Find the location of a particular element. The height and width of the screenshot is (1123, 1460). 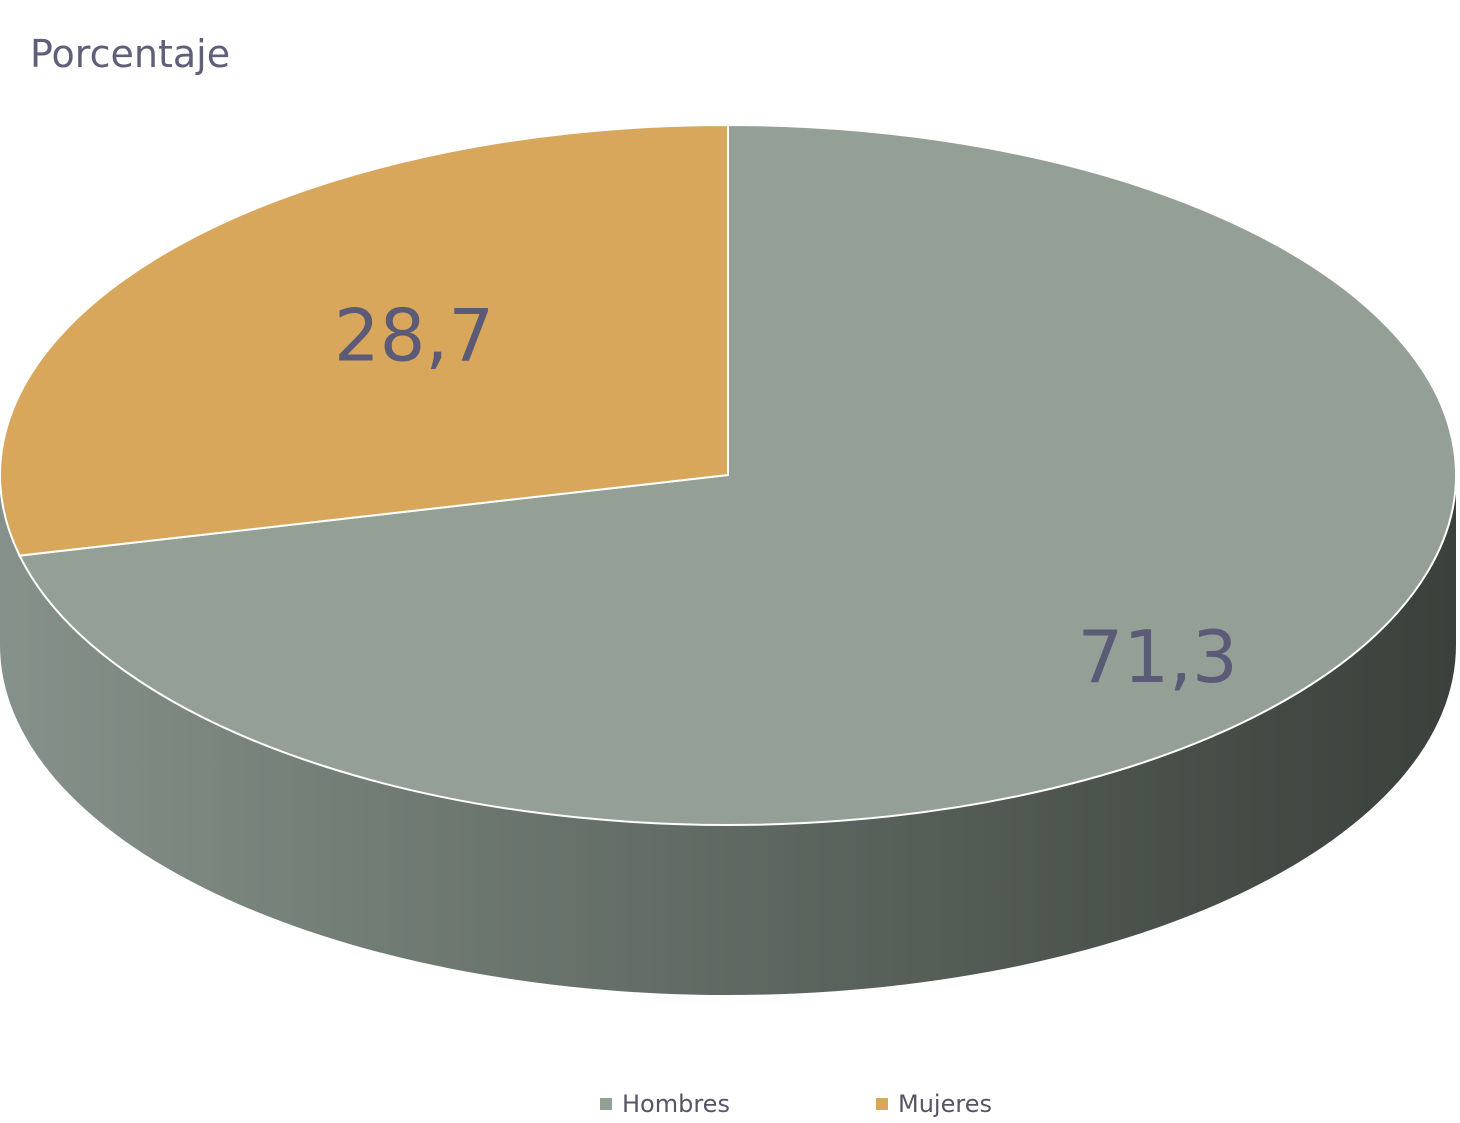

data-label-hombres: 71,3 is located at coordinates (1158, 657).